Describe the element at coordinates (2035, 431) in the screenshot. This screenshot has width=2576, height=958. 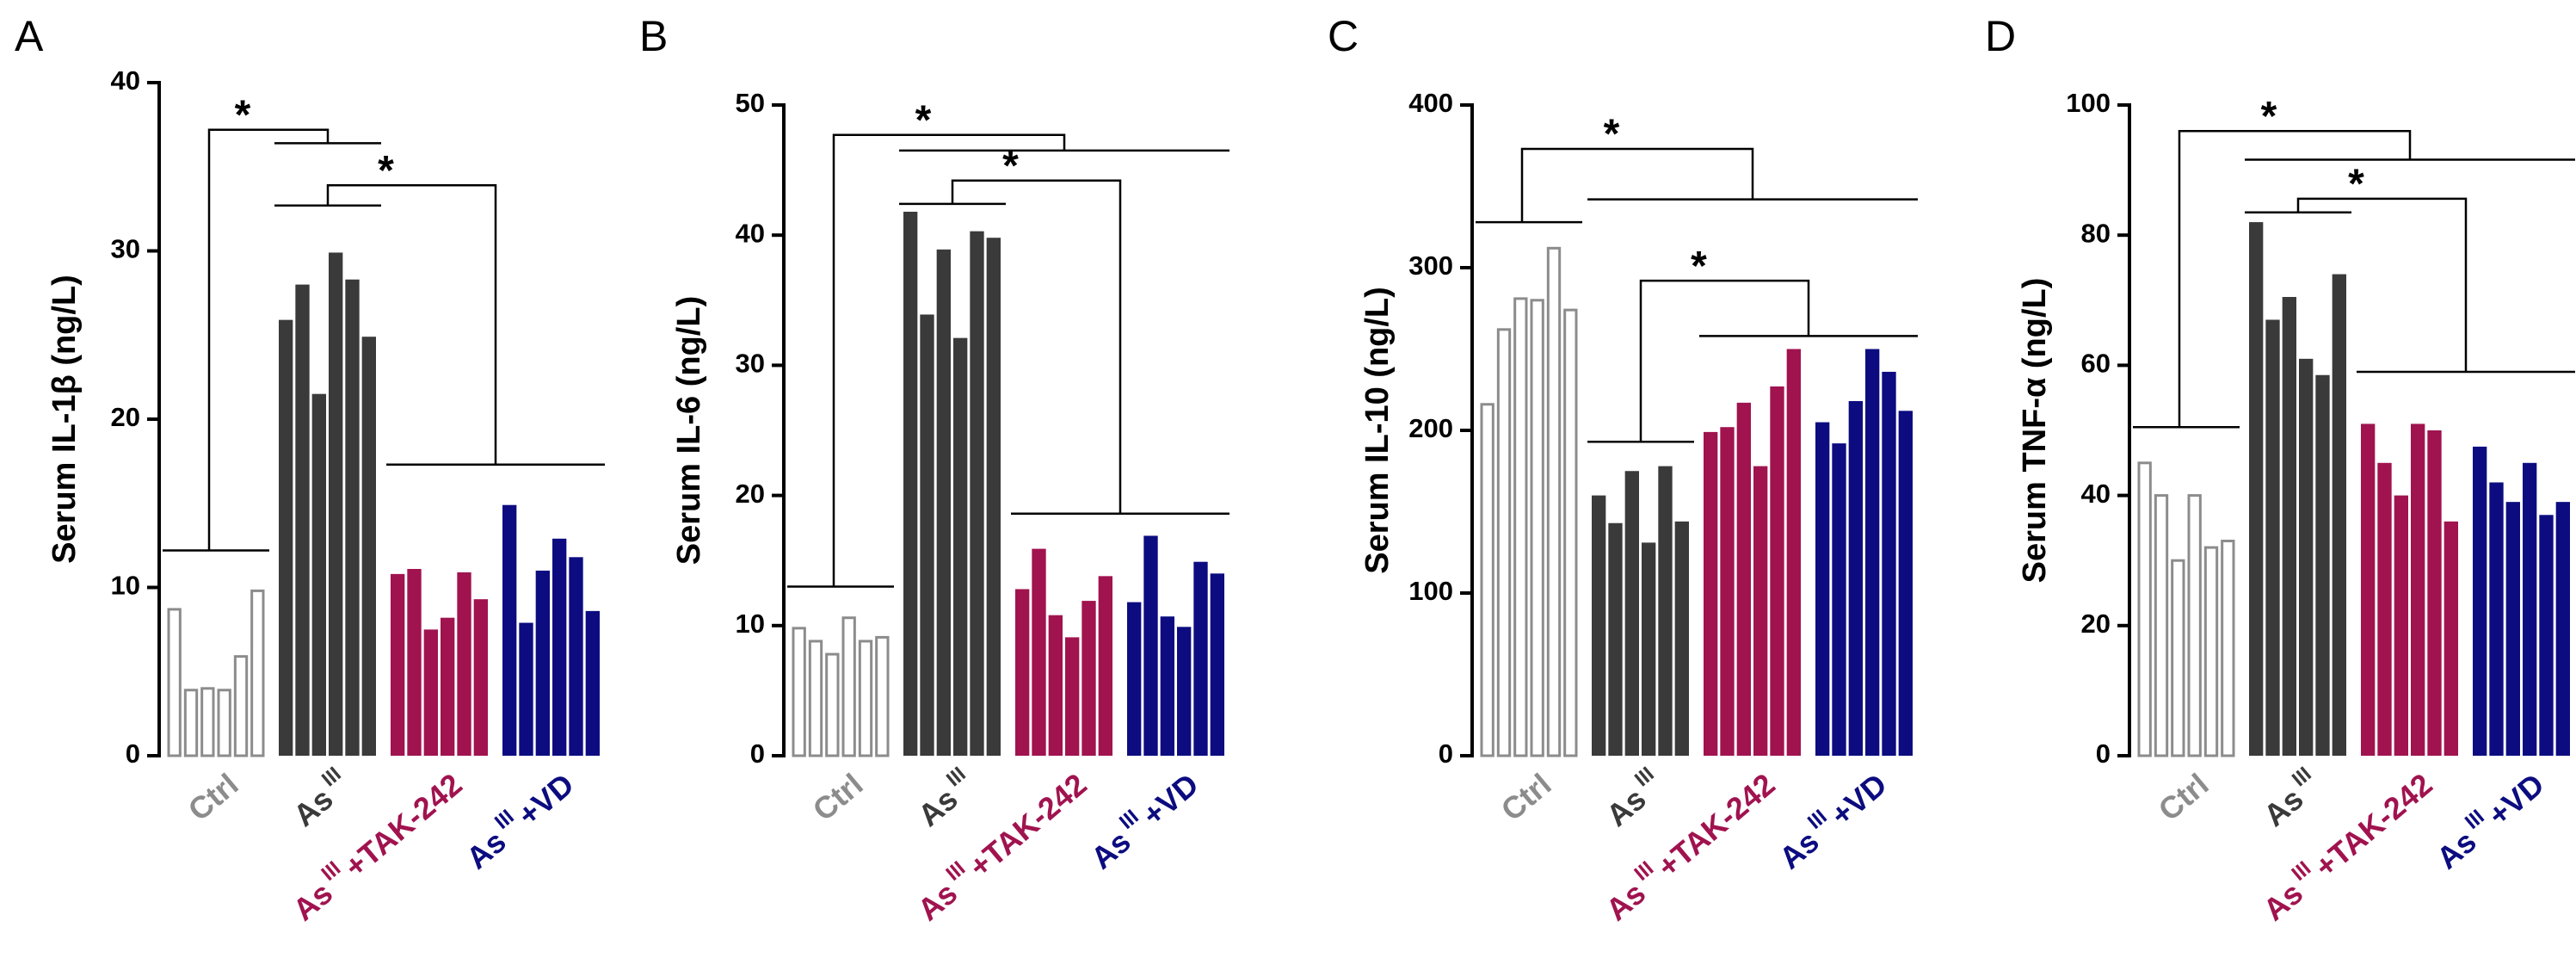
I see `y-axis-label: Serum TNF-α (ng/L)` at that location.